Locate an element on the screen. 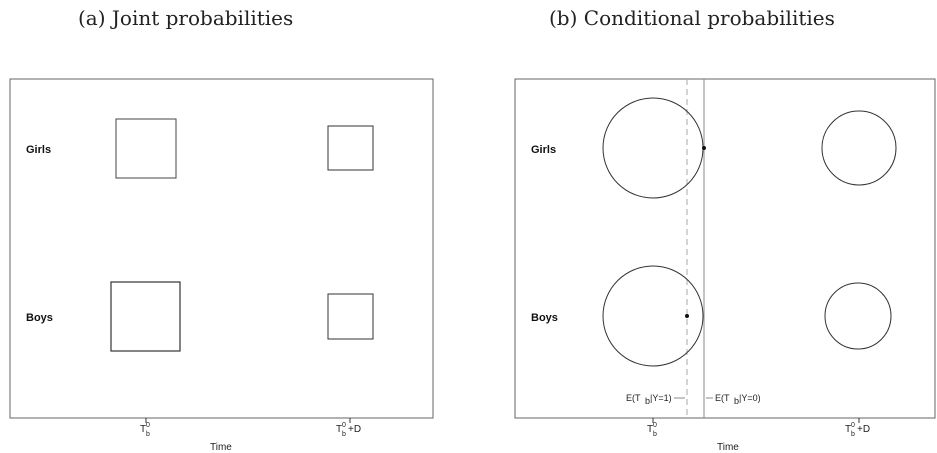 This screenshot has height=453, width=937. annotation-e-tb-y1: E(T b |Y=1) is located at coordinates (649, 399).